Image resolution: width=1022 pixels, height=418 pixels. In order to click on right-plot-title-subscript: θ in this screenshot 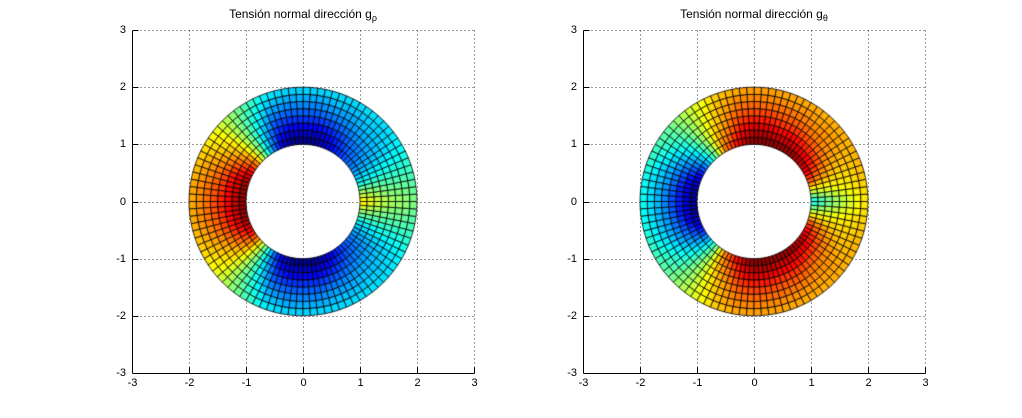, I will do `click(825, 18)`.